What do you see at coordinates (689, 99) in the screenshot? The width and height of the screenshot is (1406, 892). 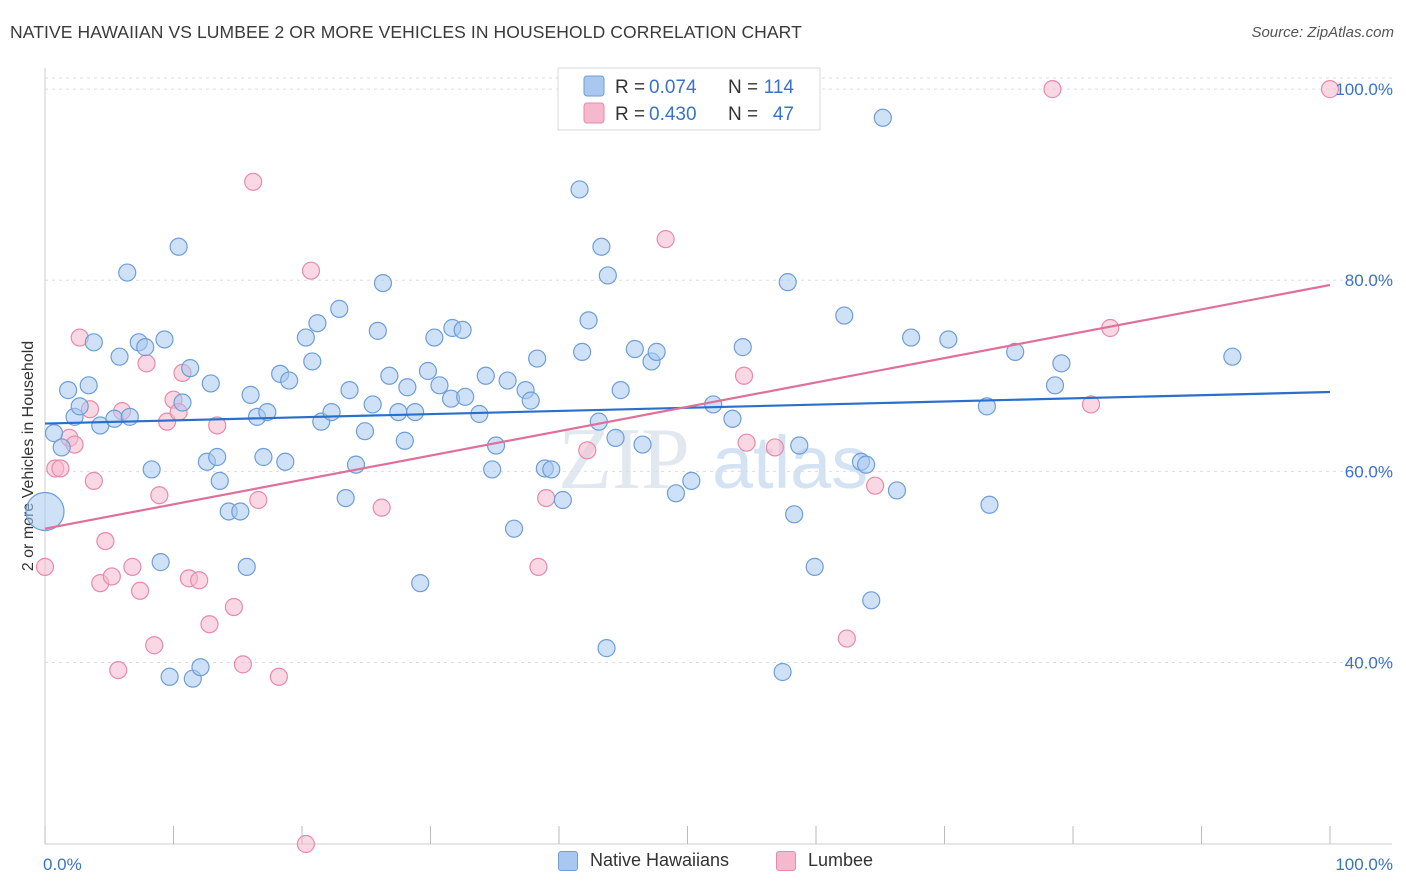 I see `stats-legend: R = 0.074 N = 114 R = 0.430 N = 47` at bounding box center [689, 99].